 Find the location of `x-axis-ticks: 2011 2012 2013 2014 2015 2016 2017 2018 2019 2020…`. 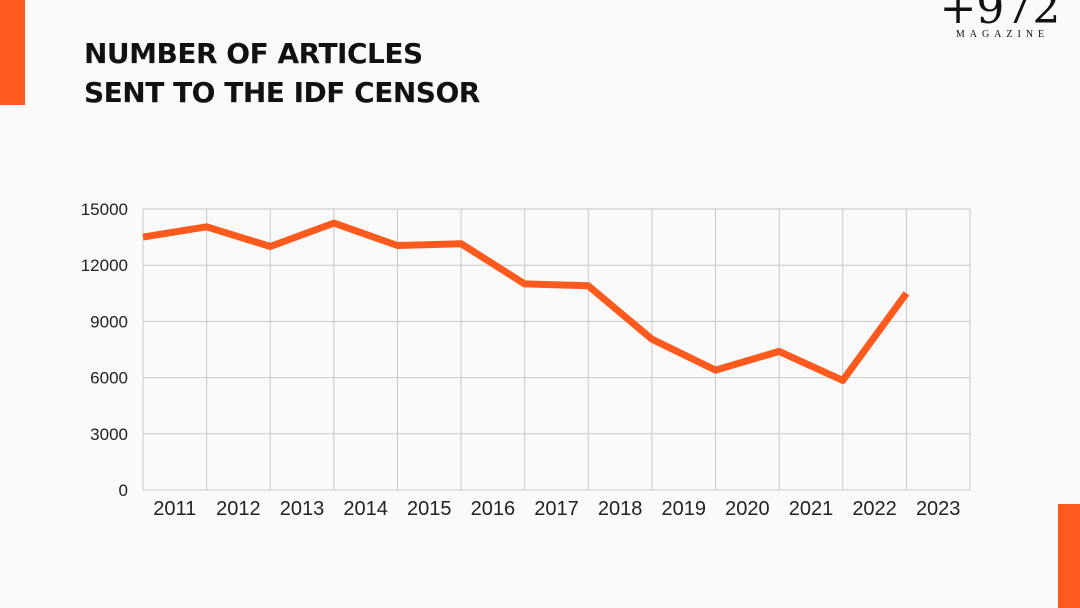

x-axis-ticks: 2011 2012 2013 2014 2015 2016 2017 2018 2019 2020… is located at coordinates (556, 509).